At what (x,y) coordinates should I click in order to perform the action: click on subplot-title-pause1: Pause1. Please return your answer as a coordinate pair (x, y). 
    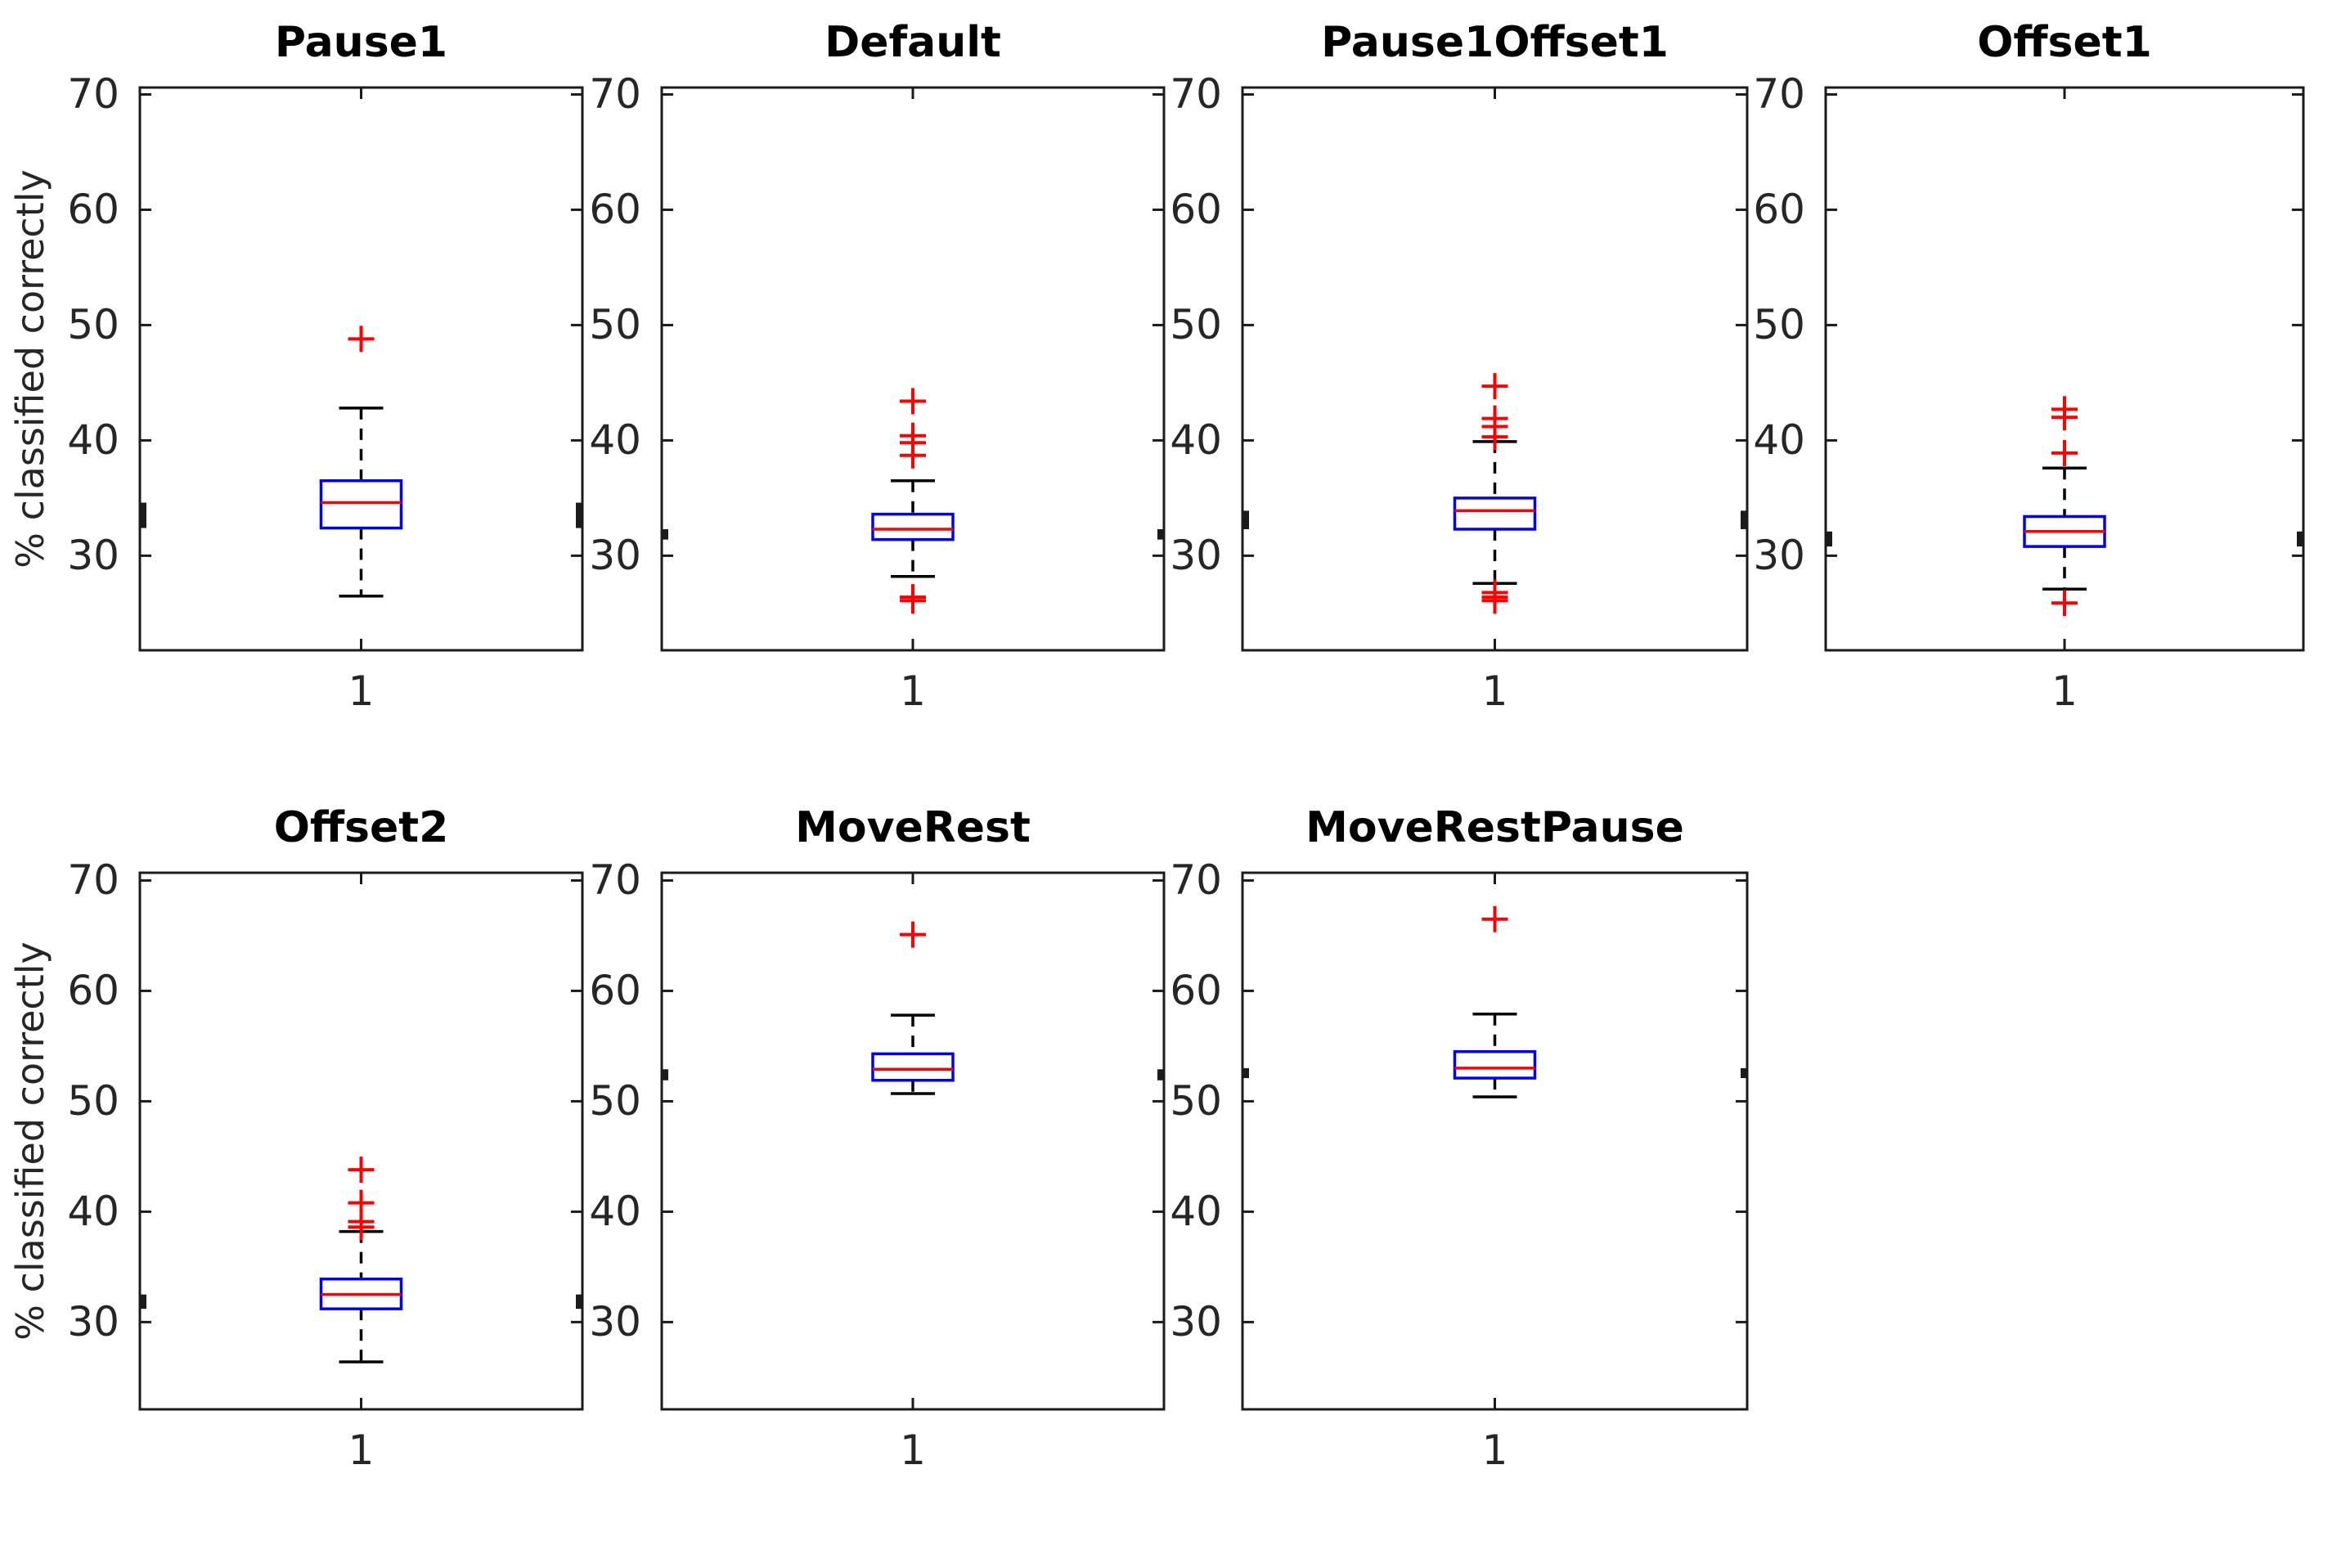
    Looking at the image, I should click on (361, 42).